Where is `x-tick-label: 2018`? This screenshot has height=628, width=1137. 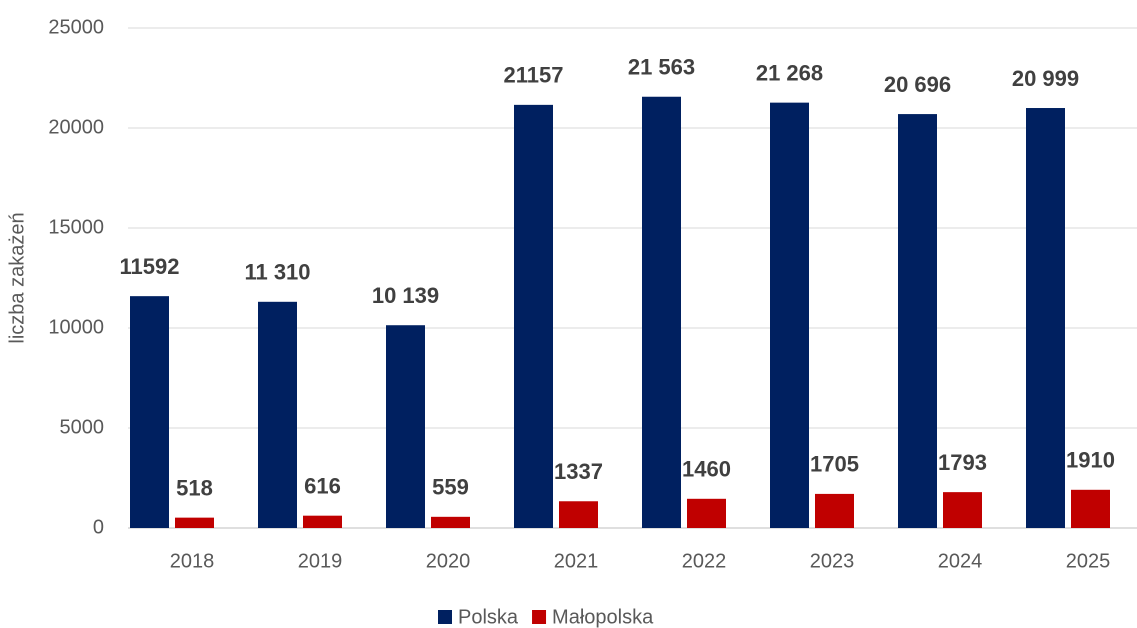
x-tick-label: 2018 is located at coordinates (192, 561).